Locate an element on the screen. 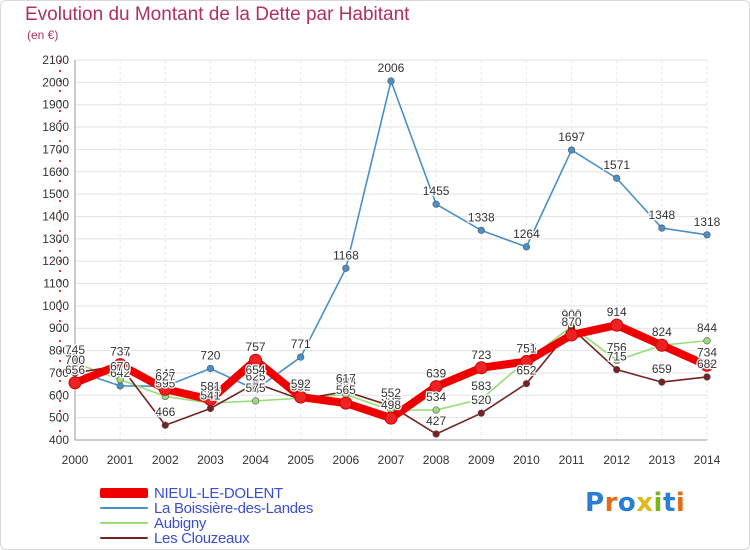 The image size is (750, 550). data-label-2-13: 824 is located at coordinates (662, 332).